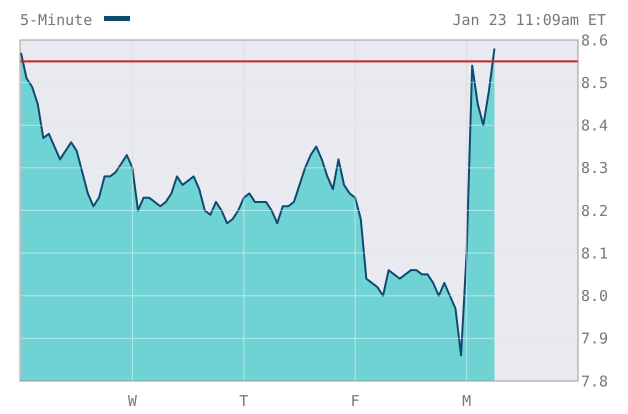 Image resolution: width=628 pixels, height=414 pixels. What do you see at coordinates (56, 20) in the screenshot?
I see `legend-label: 5-Minute` at bounding box center [56, 20].